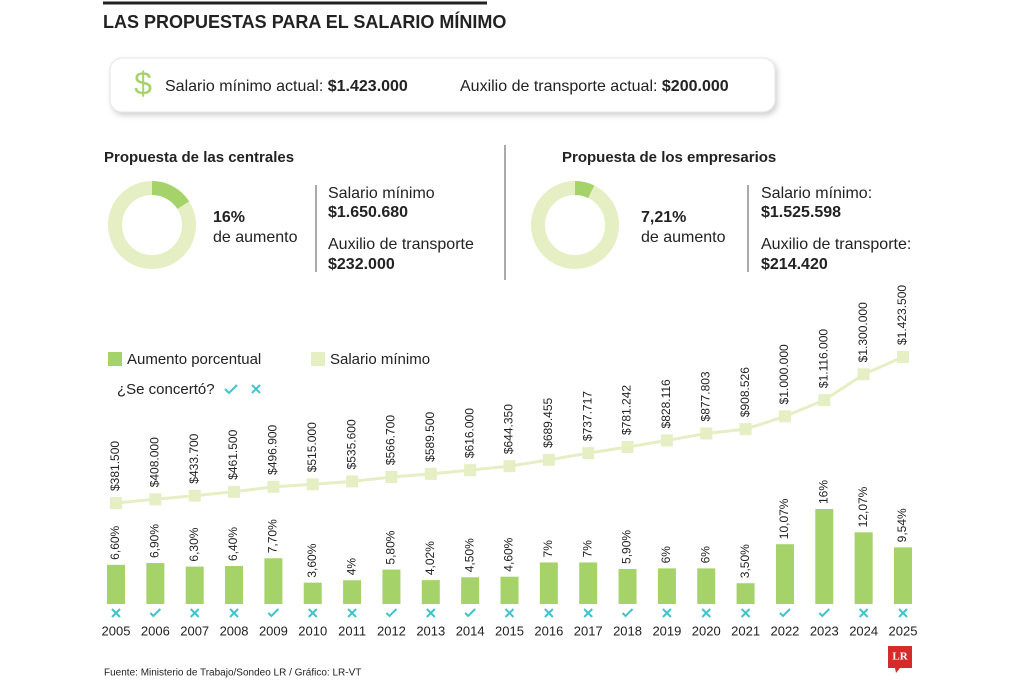  What do you see at coordinates (194, 458) in the screenshot?
I see `salary-label: $433.700` at bounding box center [194, 458].